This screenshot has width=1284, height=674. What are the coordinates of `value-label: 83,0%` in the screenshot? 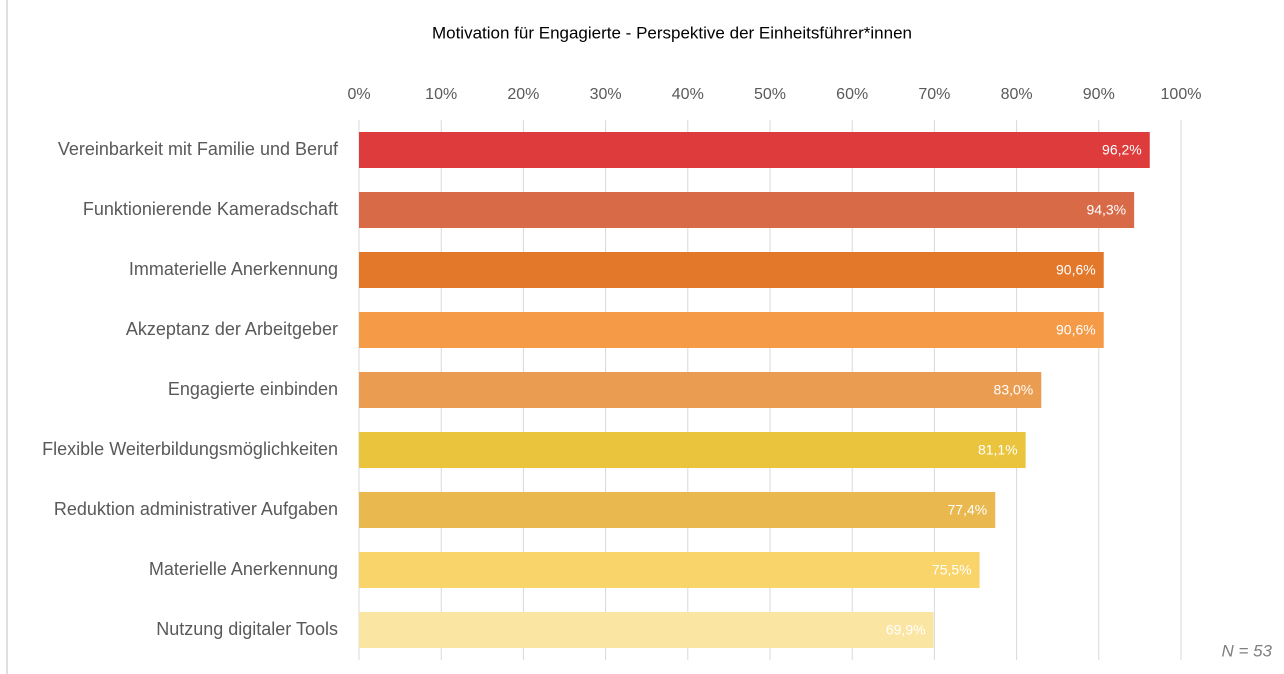 It's located at (1014, 390).